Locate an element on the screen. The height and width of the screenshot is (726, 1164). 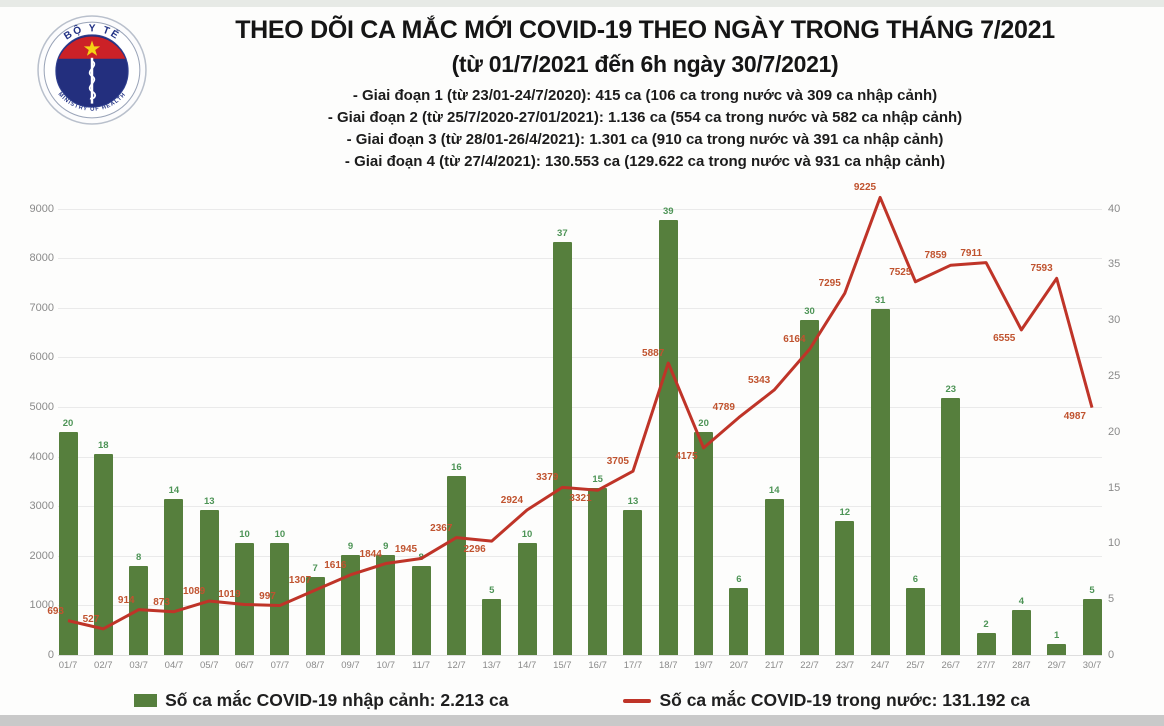
left-tick-label: 4000 is located at coordinates (41, 456).